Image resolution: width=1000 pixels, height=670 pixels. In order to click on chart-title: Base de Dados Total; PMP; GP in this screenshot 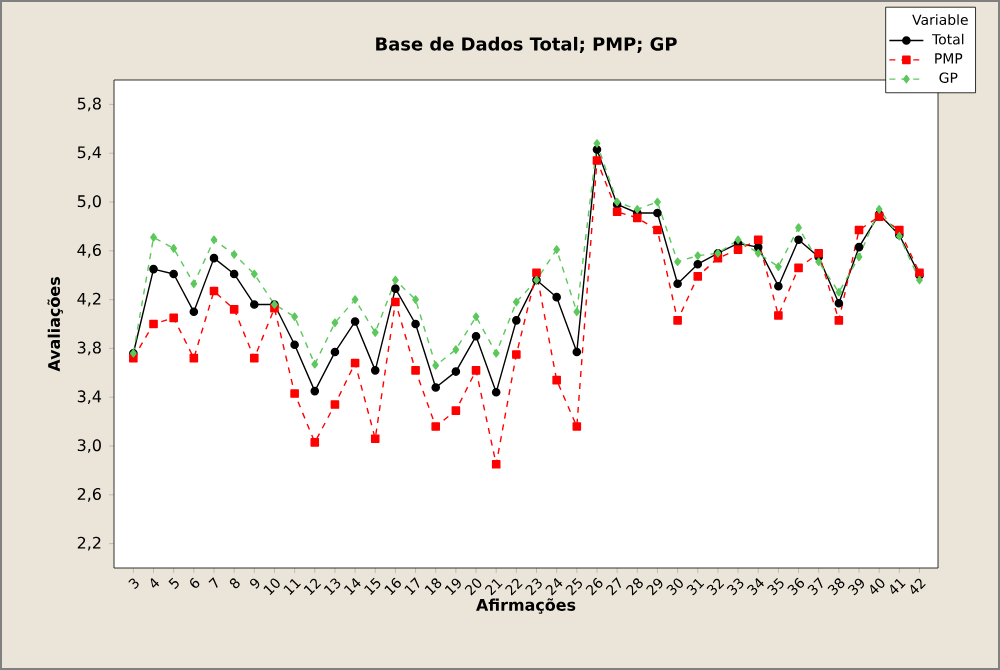, I will do `click(526, 45)`.